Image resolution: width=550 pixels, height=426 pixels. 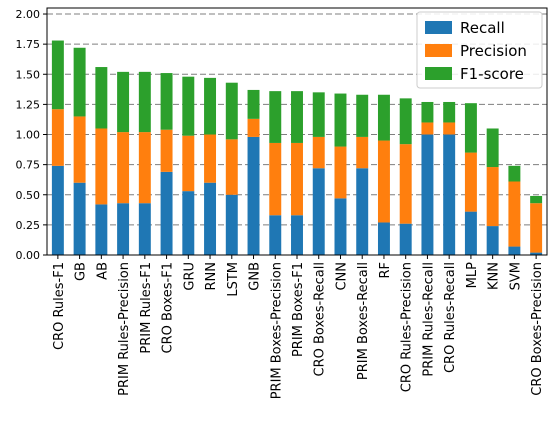 What do you see at coordinates (28, 135) in the screenshot?
I see `y-tick-label: 1.00` at bounding box center [28, 135].